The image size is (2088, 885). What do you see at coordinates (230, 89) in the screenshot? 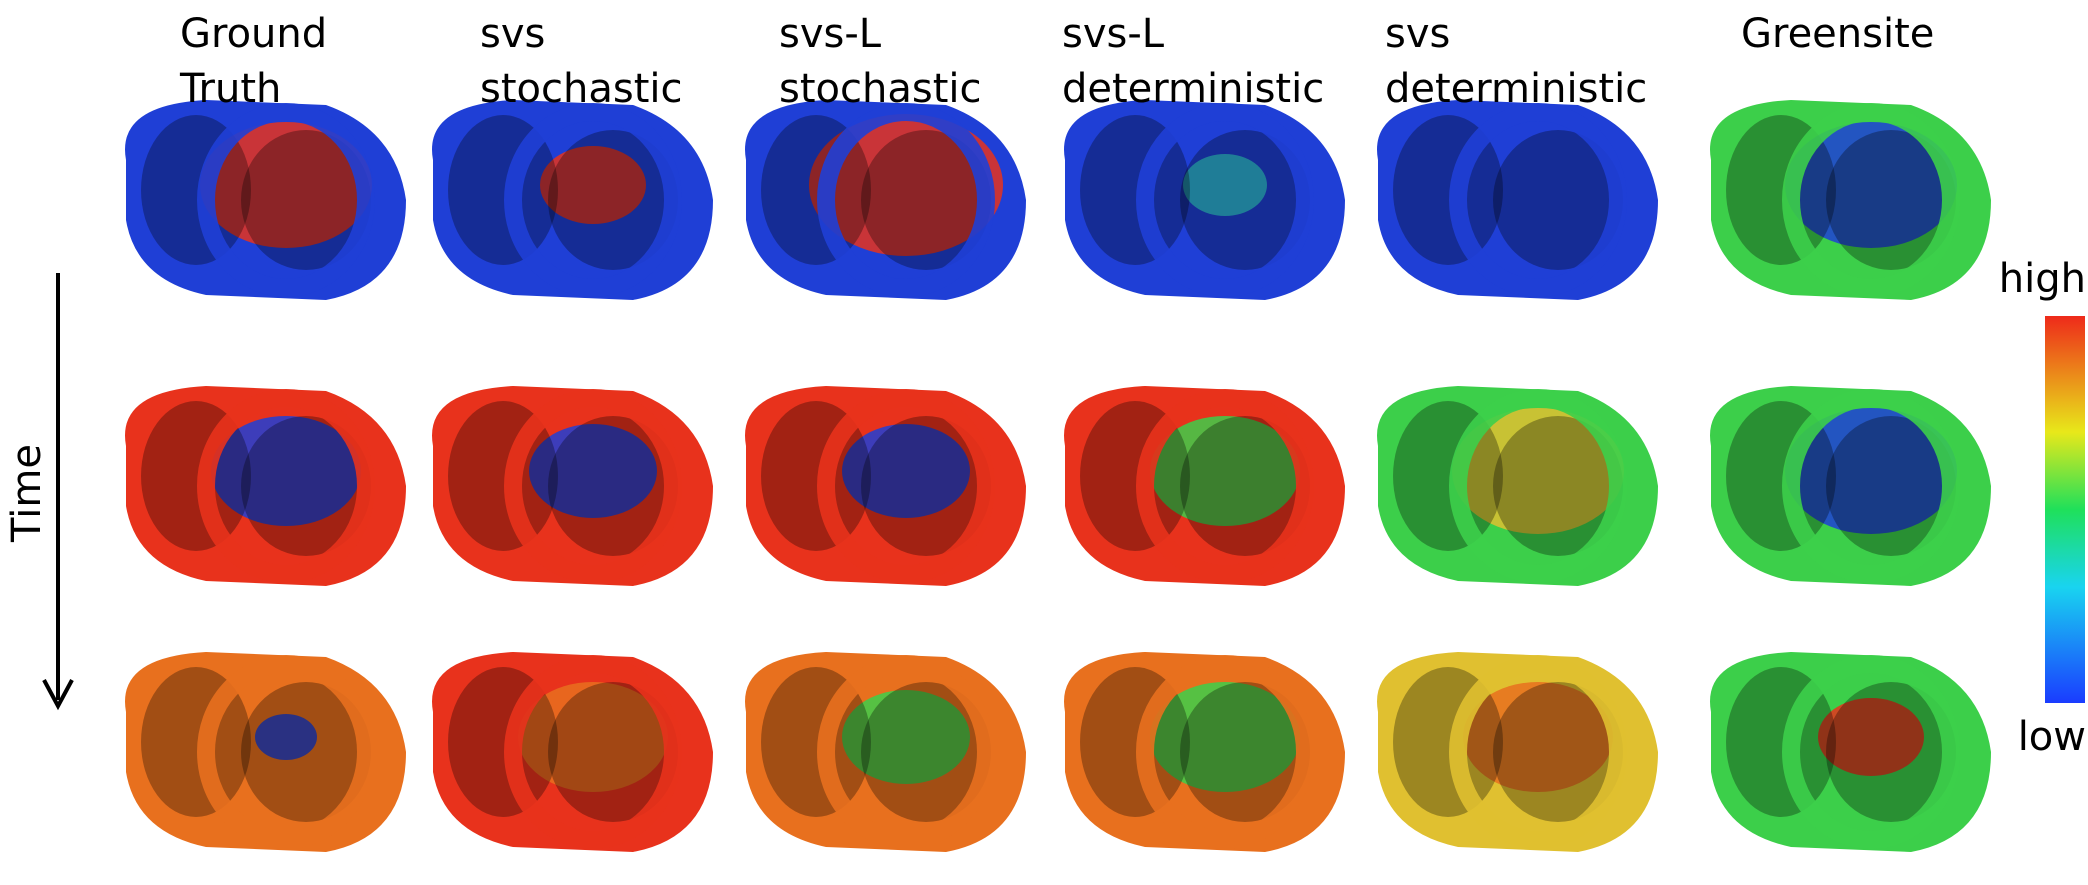
I see `column-title: Truth` at bounding box center [230, 89].